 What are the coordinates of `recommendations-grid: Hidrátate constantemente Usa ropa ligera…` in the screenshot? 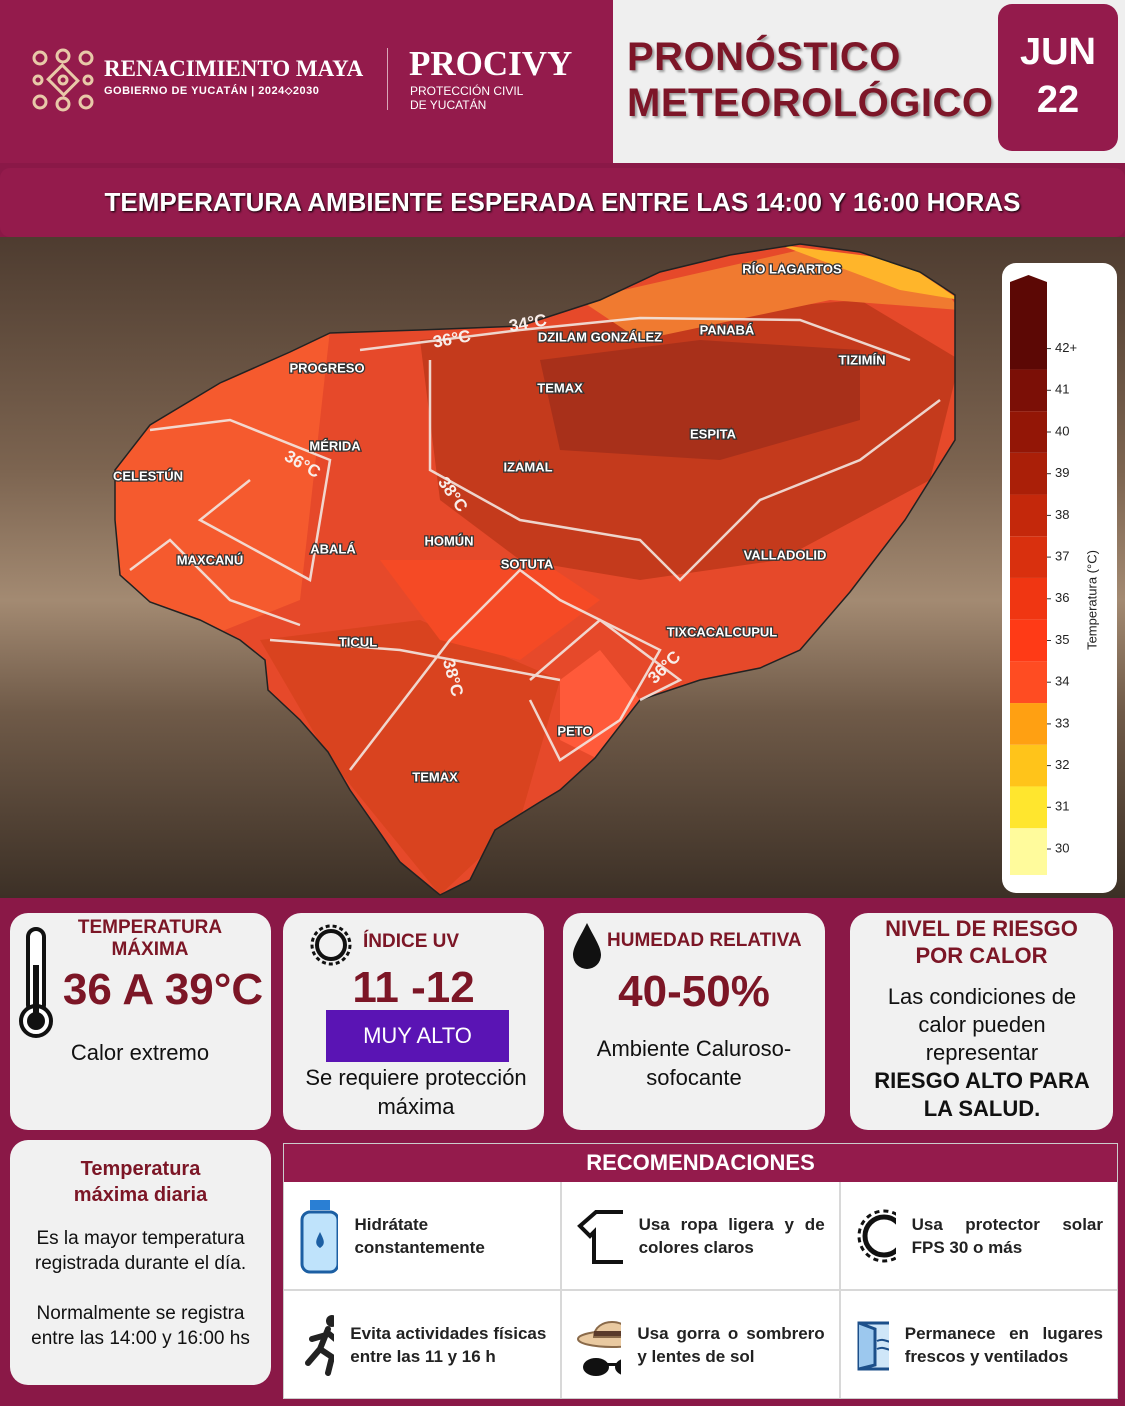 It's located at (700, 1290).